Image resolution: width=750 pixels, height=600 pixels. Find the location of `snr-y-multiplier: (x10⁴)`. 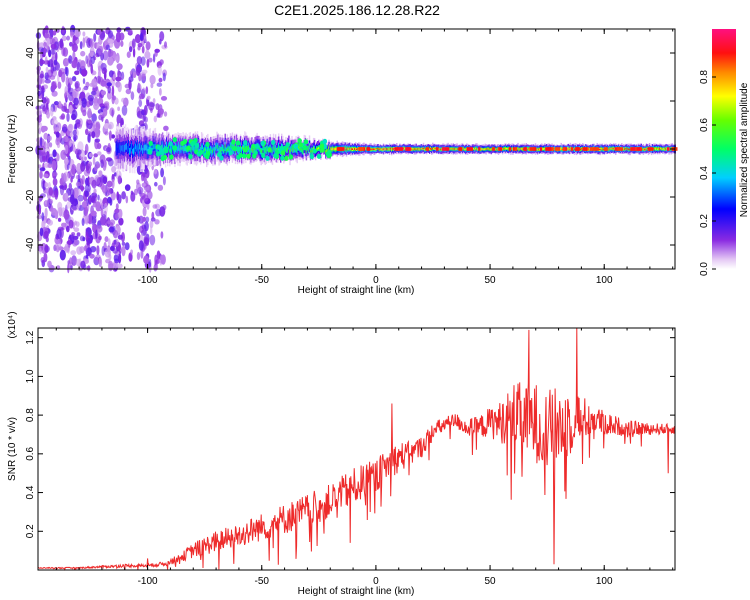

snr-y-multiplier: (x10⁴) is located at coordinates (12, 324).